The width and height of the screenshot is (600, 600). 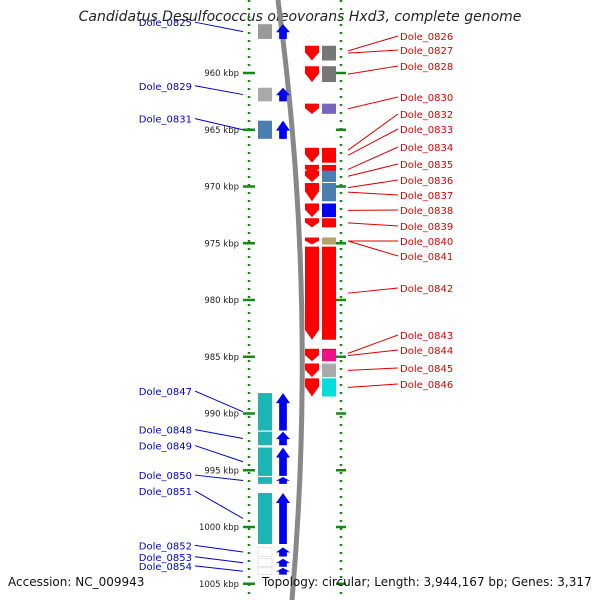 I want to click on gene-dole-0830-box, so click(x=329, y=108).